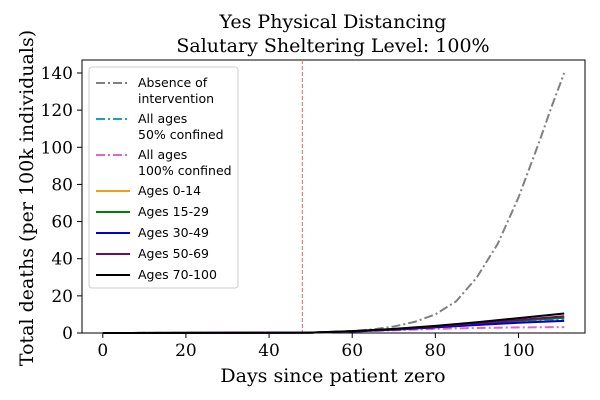 The width and height of the screenshot is (600, 400). I want to click on chart-title-line-1: Yes Physical Distancing, so click(333, 22).